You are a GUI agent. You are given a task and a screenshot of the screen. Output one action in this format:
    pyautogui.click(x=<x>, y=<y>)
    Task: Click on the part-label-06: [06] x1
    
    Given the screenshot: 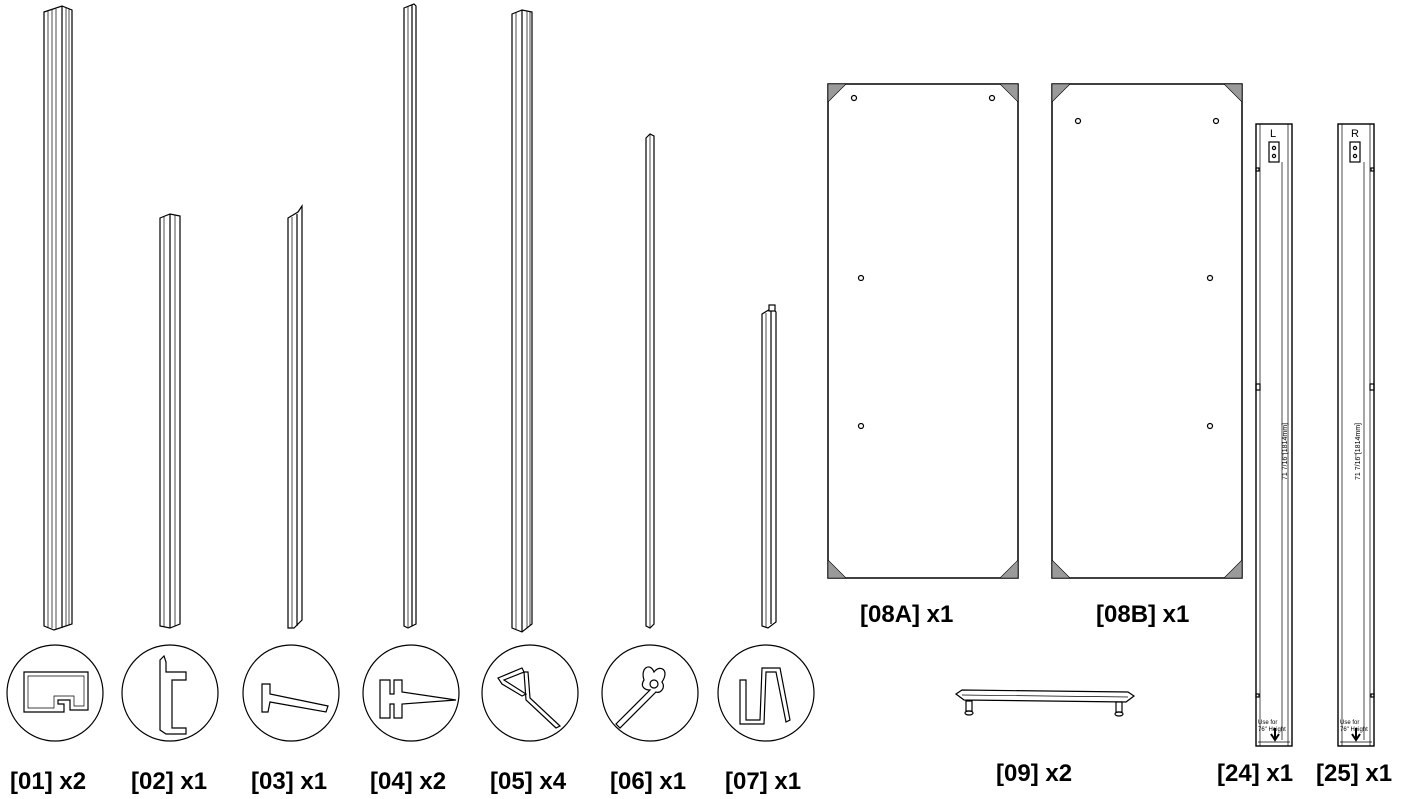 What is the action you would take?
    pyautogui.click(x=648, y=781)
    